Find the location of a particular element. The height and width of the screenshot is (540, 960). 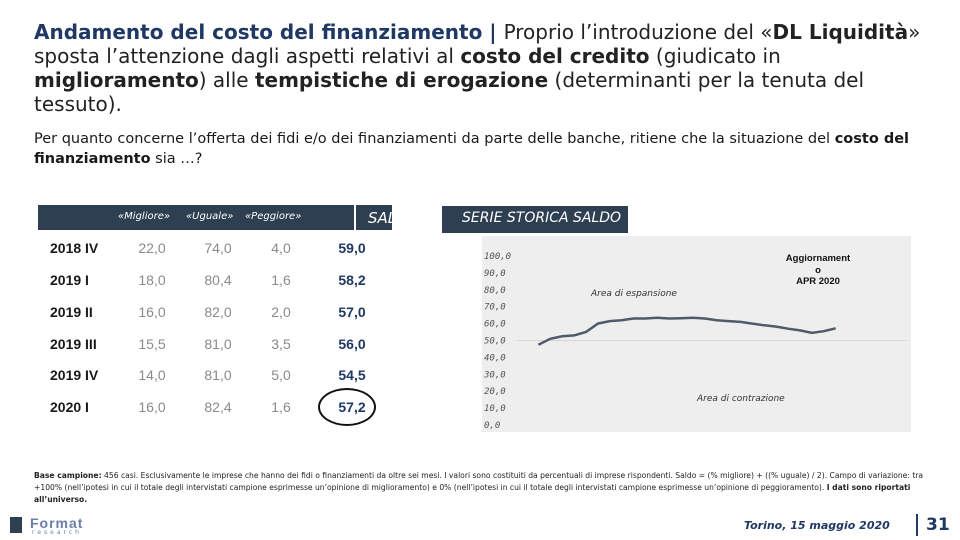

title-bold: costo del credito is located at coordinates (555, 56).